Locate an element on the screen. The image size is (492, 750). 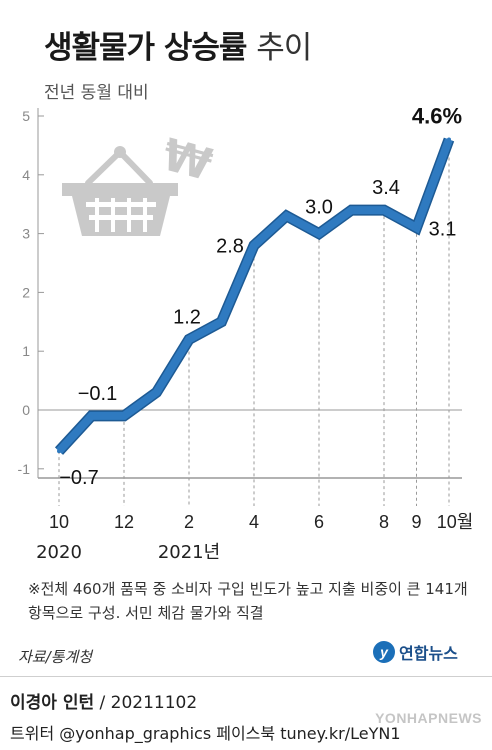
data-label: −0.7 is located at coordinates (78, 478).